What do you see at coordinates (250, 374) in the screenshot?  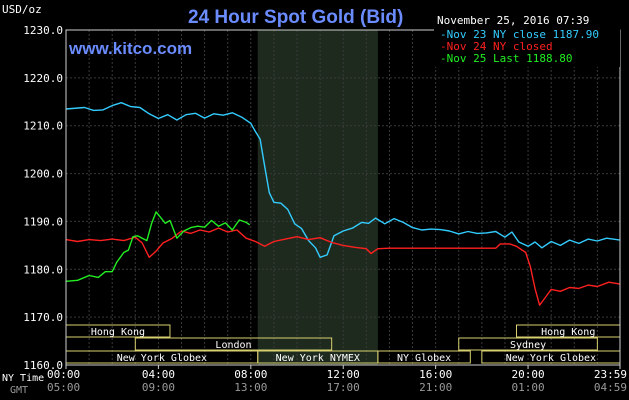 I see `x-tick-label-ny: 08:00` at bounding box center [250, 374].